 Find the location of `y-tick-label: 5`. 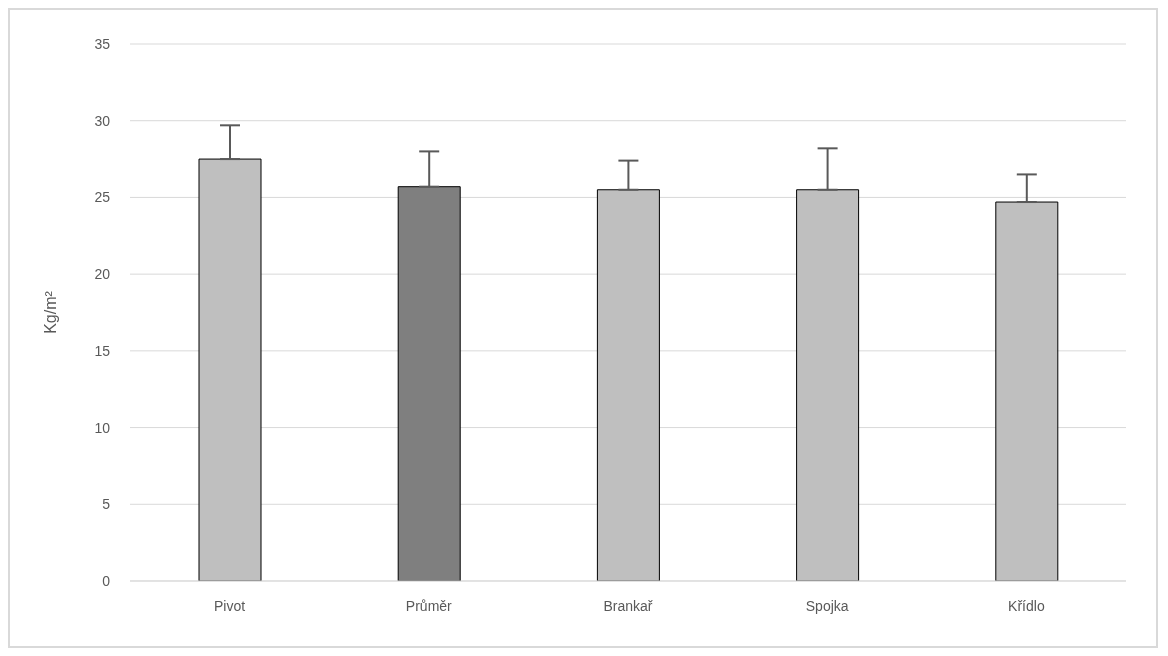

y-tick-label: 5 is located at coordinates (106, 504).